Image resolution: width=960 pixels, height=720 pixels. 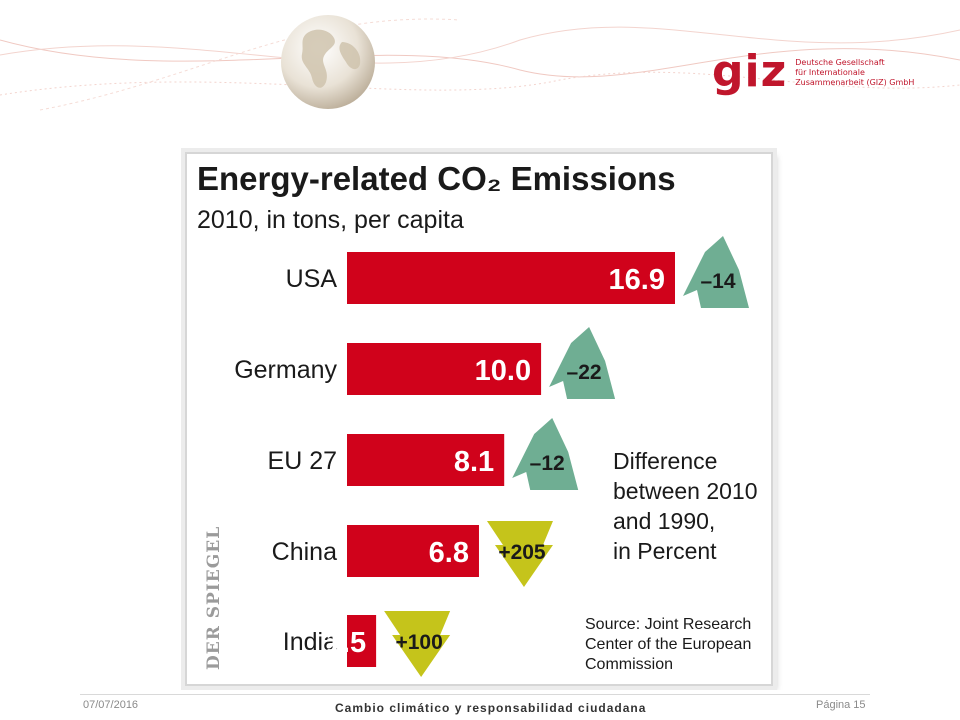 I want to click on spiegel-credit: DER SPIEGEL, so click(x=214, y=598).